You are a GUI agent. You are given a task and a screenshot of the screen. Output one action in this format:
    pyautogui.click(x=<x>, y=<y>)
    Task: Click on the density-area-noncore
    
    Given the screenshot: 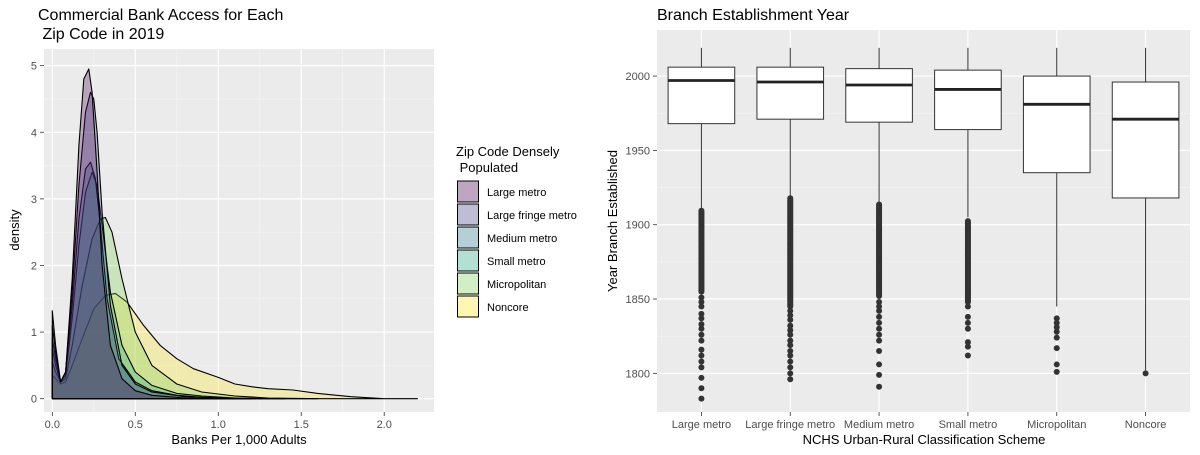 What is the action you would take?
    pyautogui.click(x=234, y=346)
    